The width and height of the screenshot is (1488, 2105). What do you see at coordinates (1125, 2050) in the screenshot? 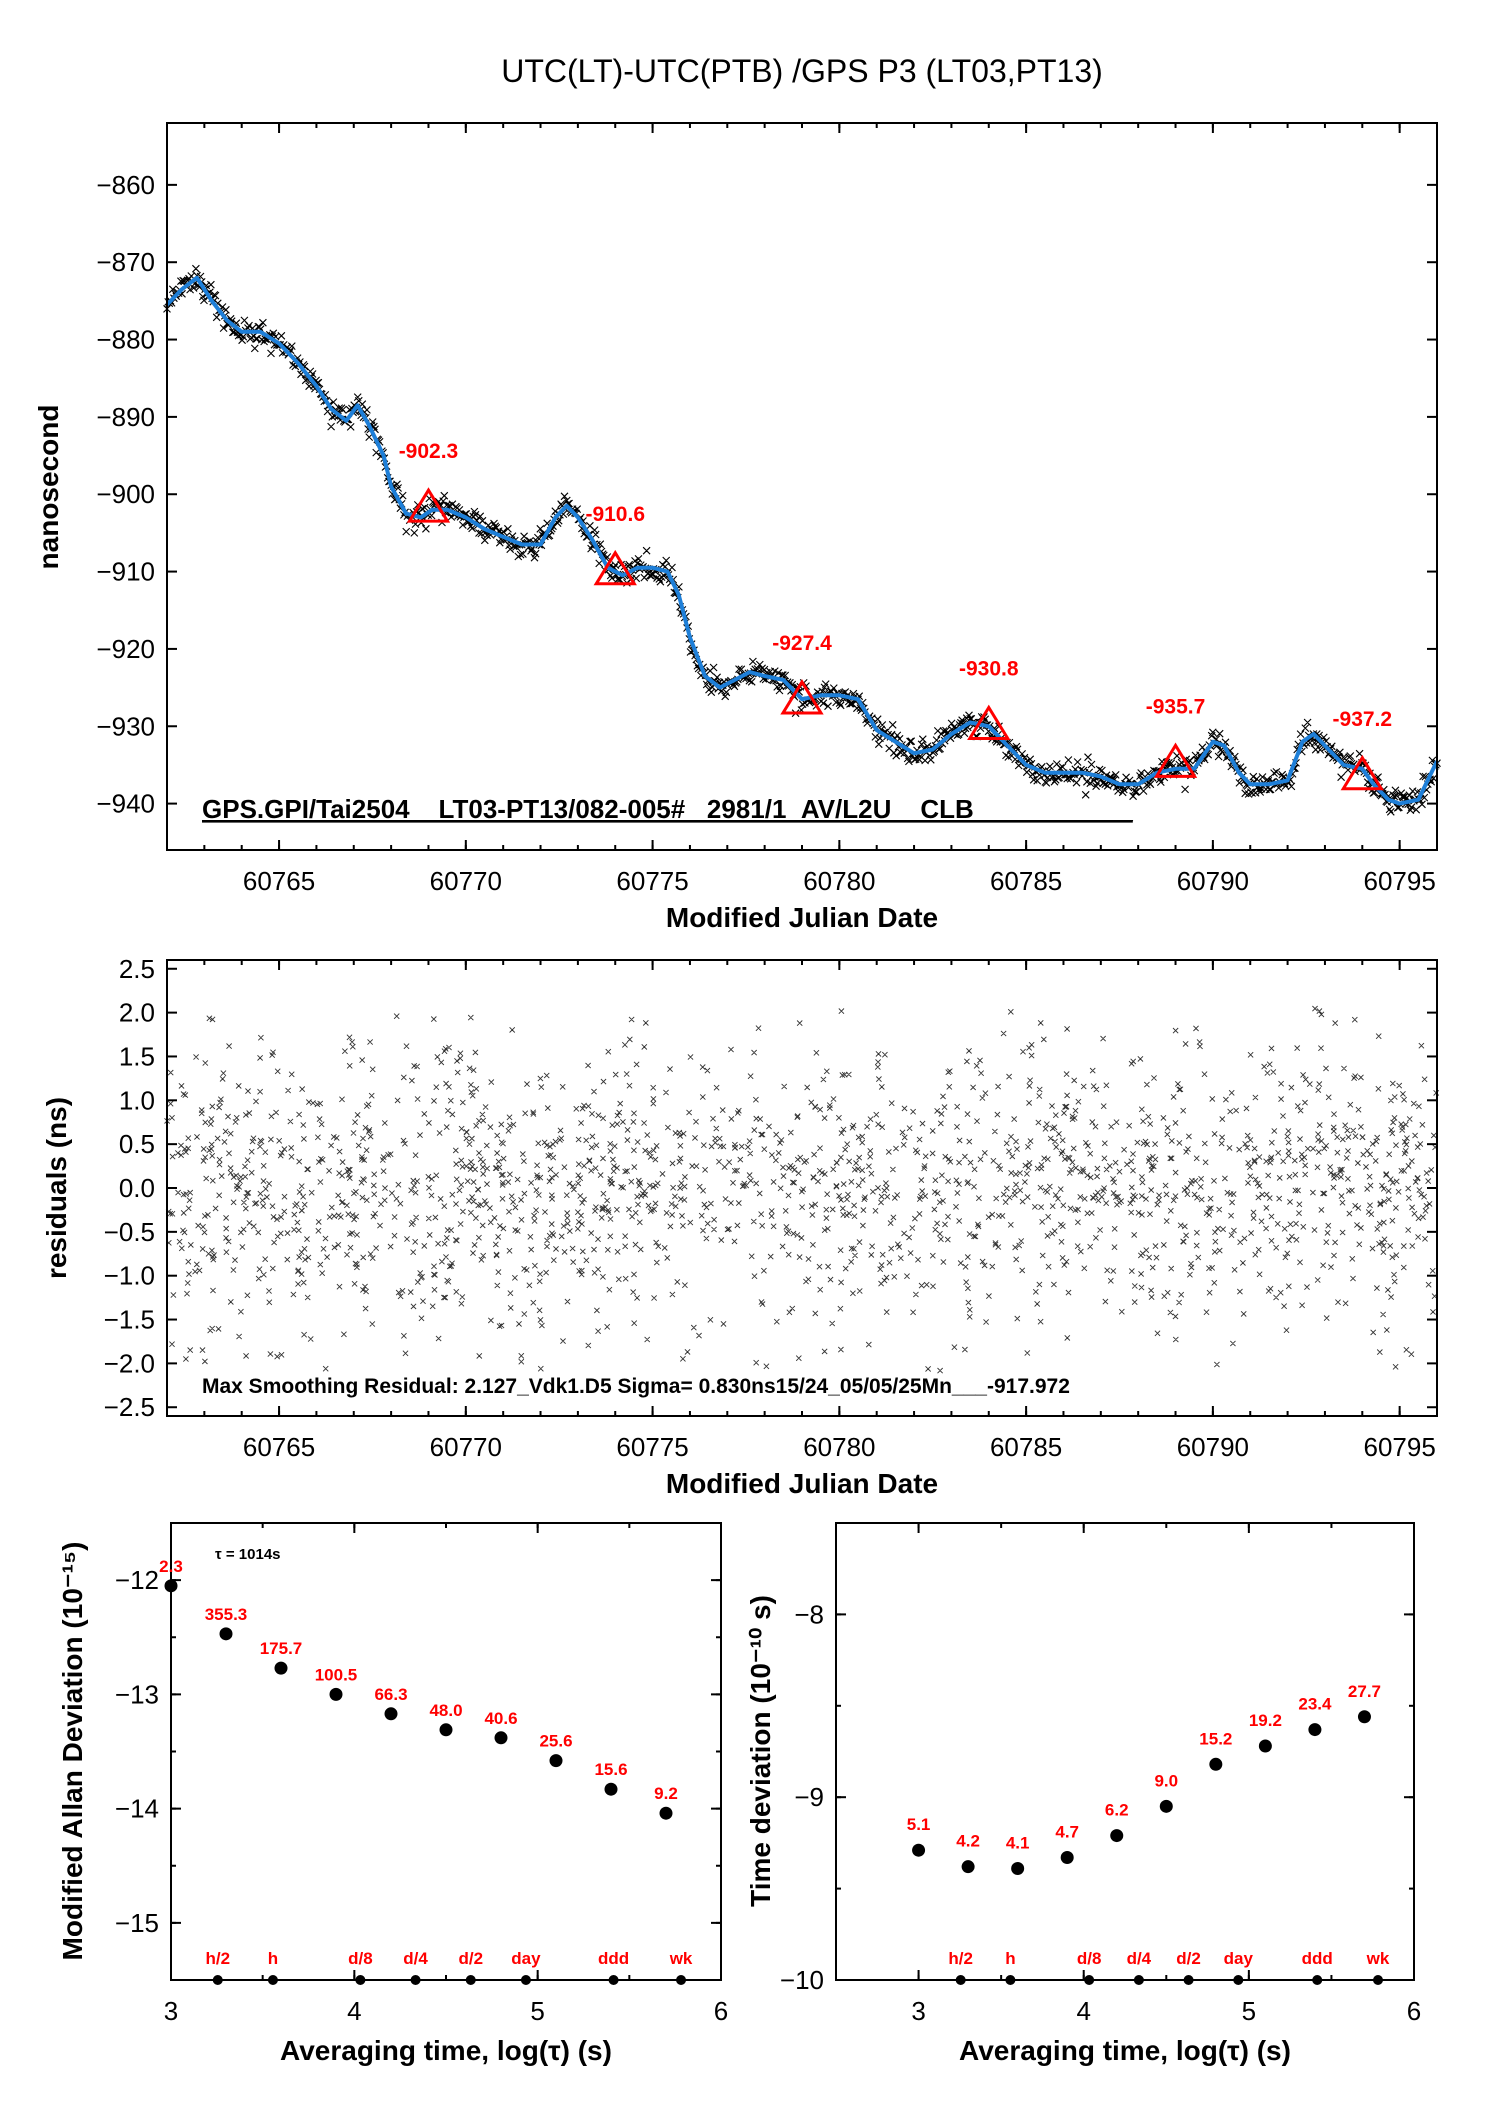
I see `x-axis-label: Averaging time, log(τ) (s)` at bounding box center [1125, 2050].